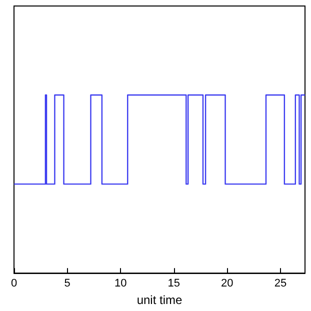 Image resolution: width=311 pixels, height=311 pixels. Describe the element at coordinates (14, 284) in the screenshot. I see `x-tick-label: 0` at that location.